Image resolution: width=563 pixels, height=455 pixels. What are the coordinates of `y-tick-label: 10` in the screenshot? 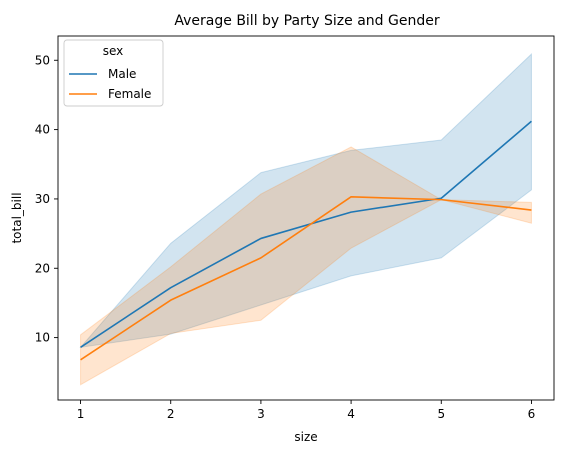 It's located at (42, 338).